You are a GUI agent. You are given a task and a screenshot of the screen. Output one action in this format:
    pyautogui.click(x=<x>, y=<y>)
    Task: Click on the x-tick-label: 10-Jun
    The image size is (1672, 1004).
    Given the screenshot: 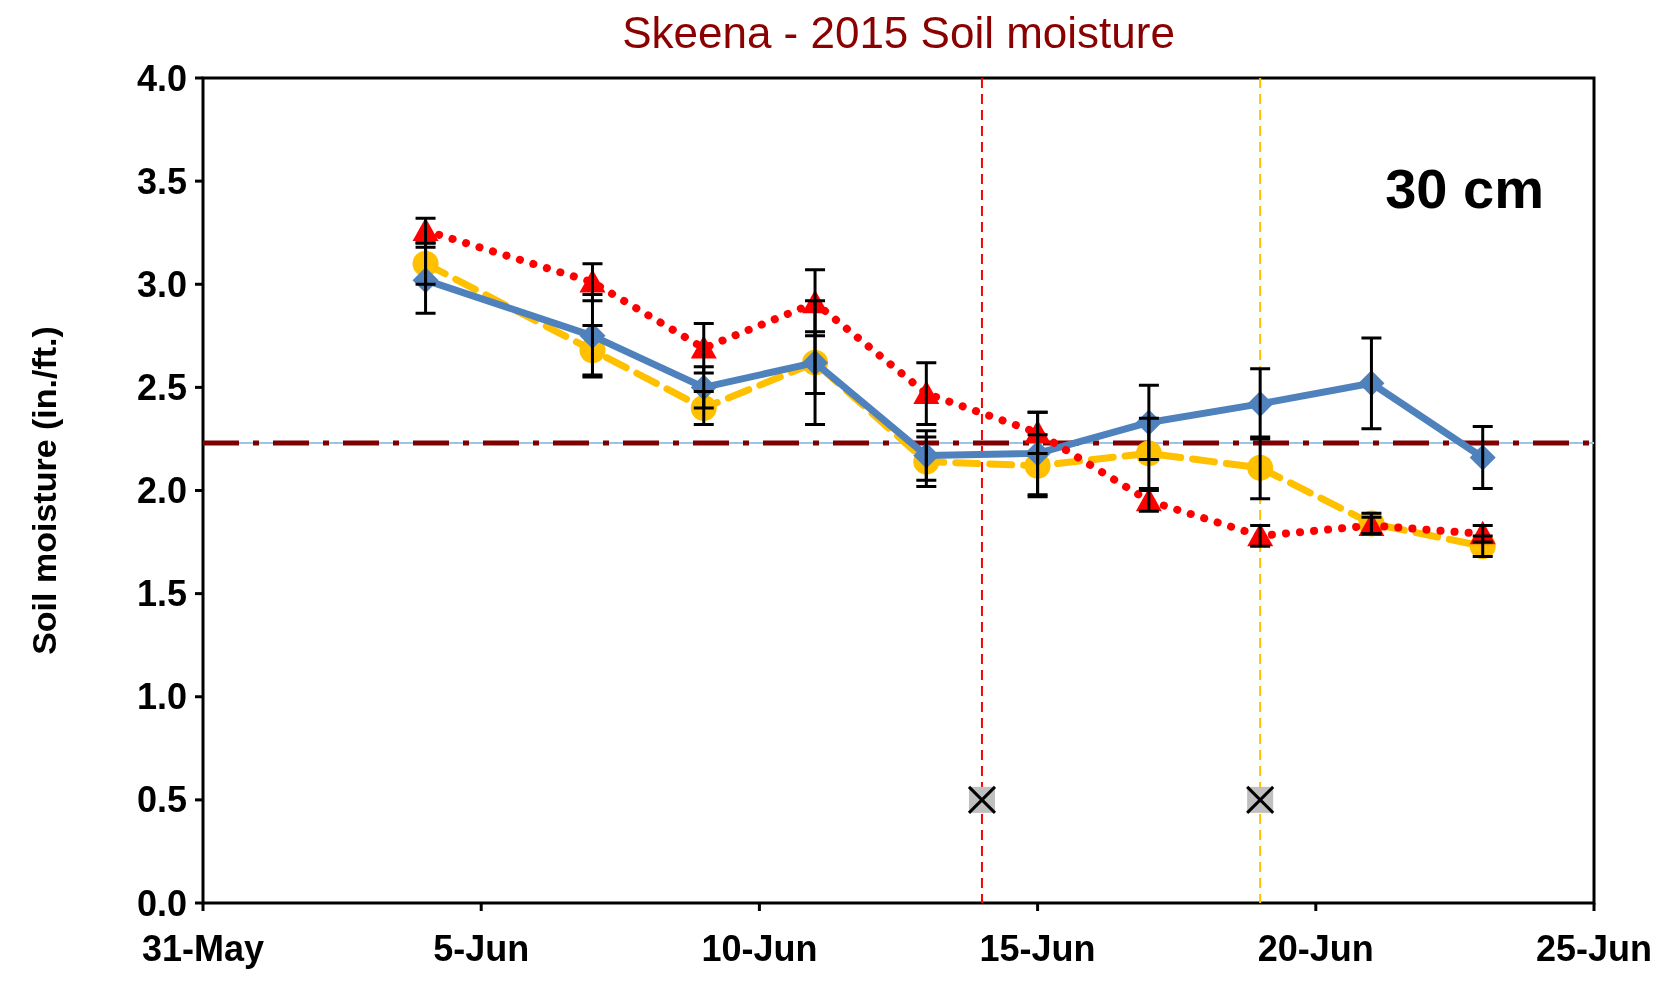 What is the action you would take?
    pyautogui.click(x=759, y=948)
    